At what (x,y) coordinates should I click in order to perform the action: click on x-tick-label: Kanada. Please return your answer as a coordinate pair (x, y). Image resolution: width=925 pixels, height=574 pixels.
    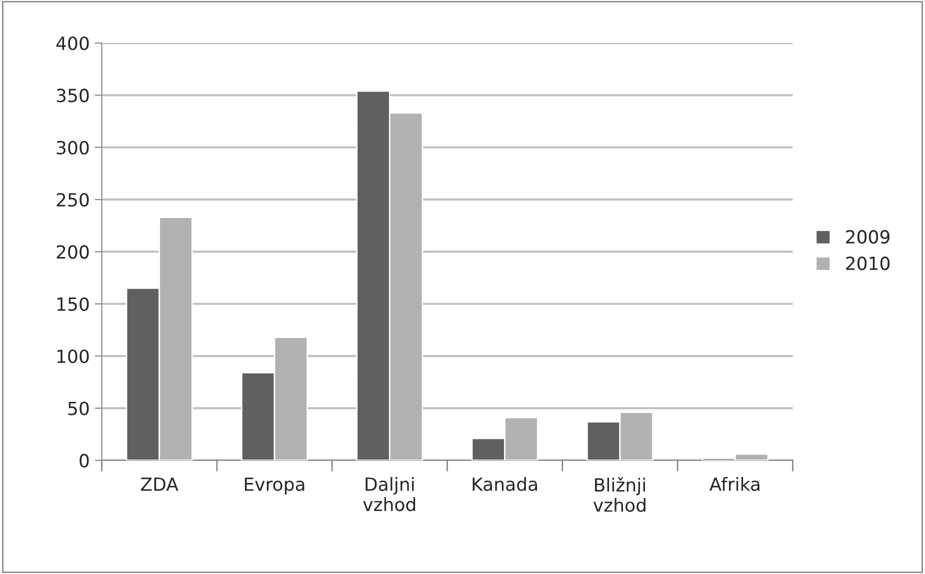
    Looking at the image, I should click on (504, 484).